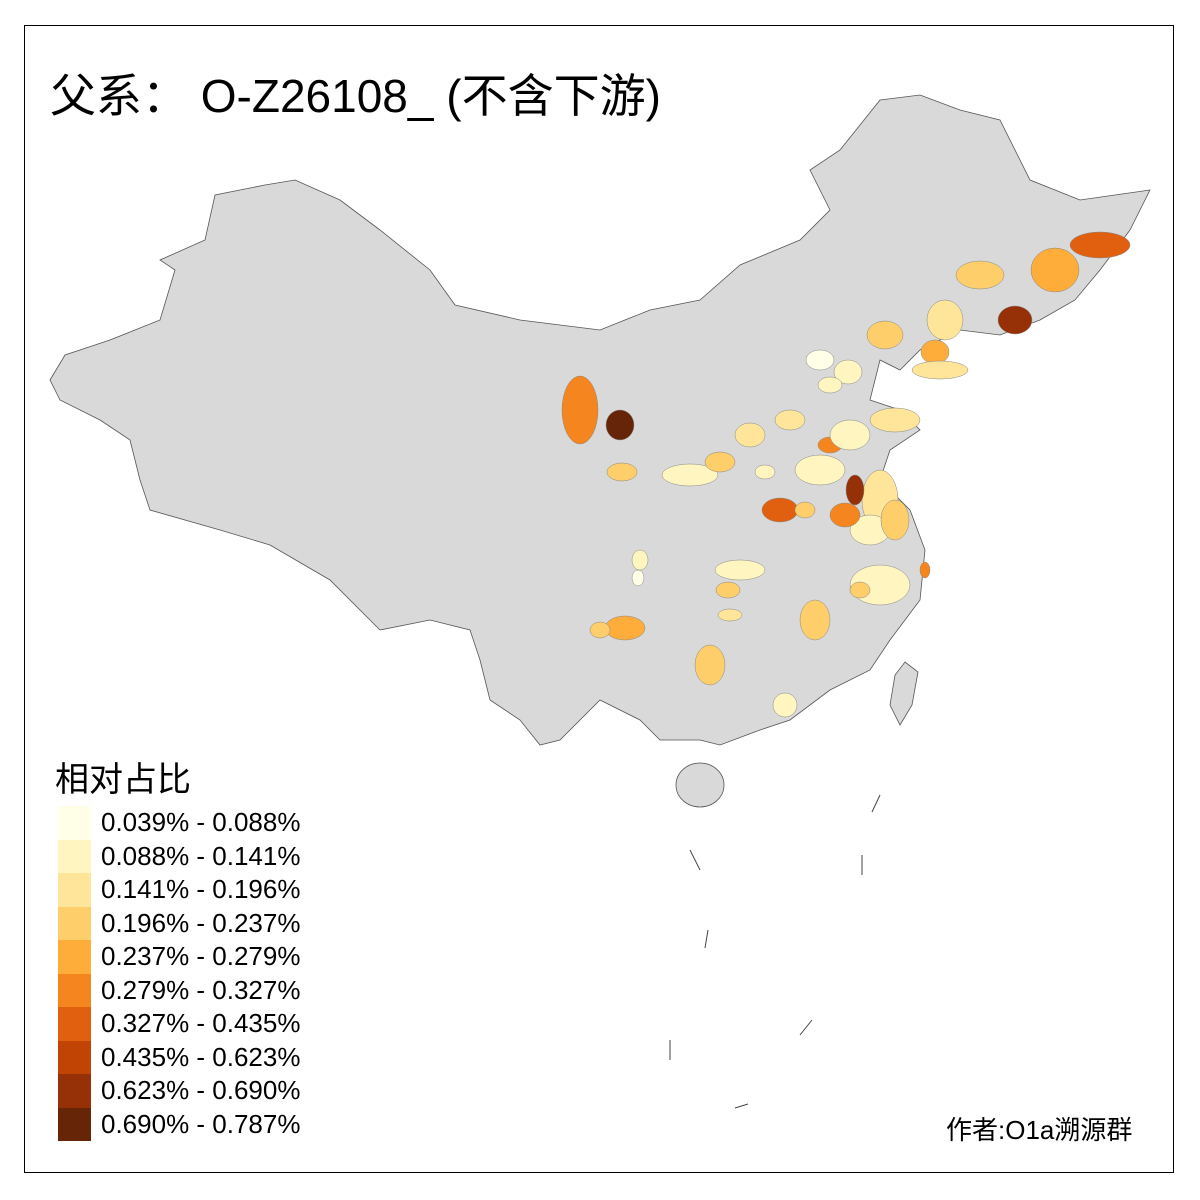 This screenshot has height=1200, width=1200. I want to click on legend-label: 0.141% - 0.196%, so click(201, 889).